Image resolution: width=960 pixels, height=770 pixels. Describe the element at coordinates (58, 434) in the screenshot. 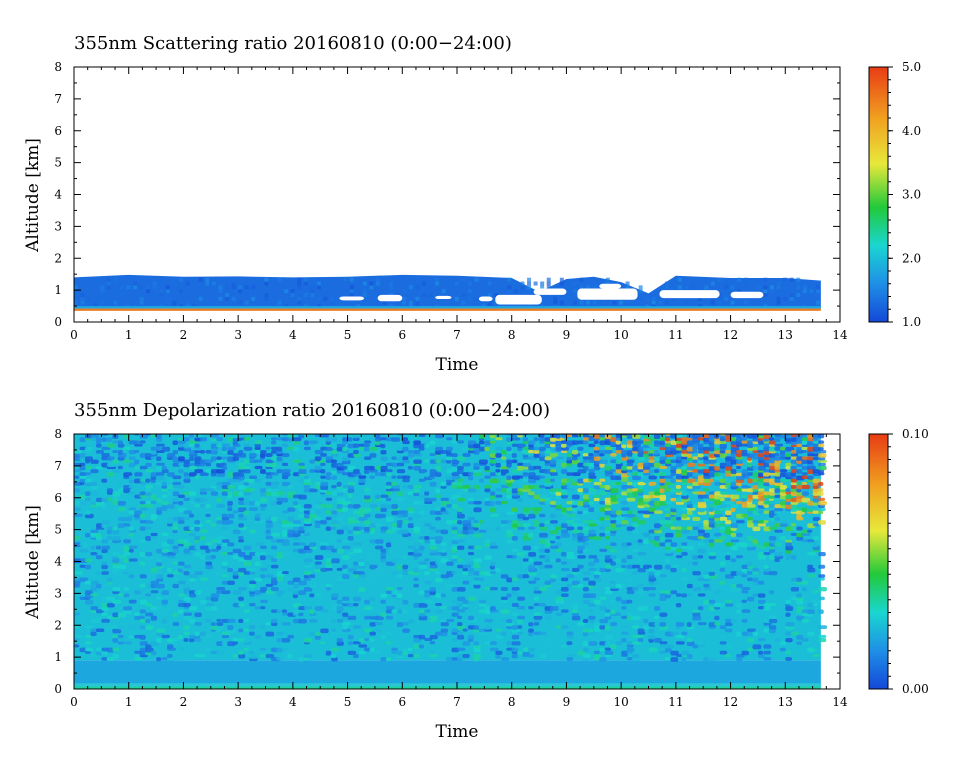

I see `y-tick-label: 8` at that location.